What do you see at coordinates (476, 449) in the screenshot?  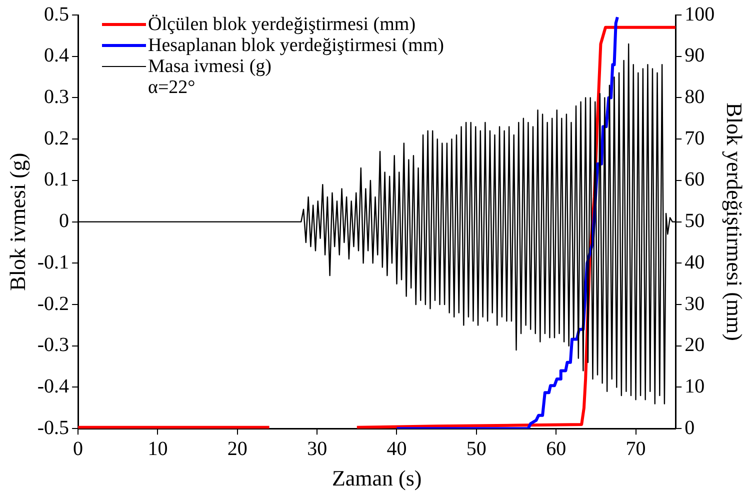 I see `x-tick-label: 50` at bounding box center [476, 449].